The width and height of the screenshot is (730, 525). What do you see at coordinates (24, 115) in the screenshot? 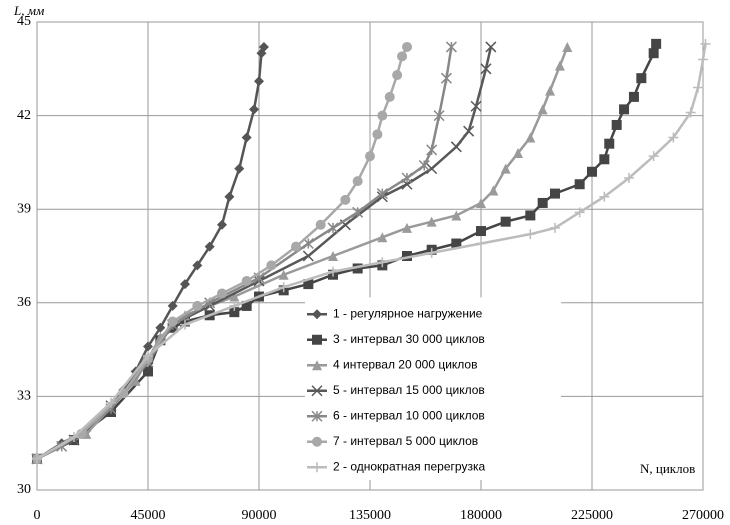
I see `y-tick-label: 42` at bounding box center [24, 115].